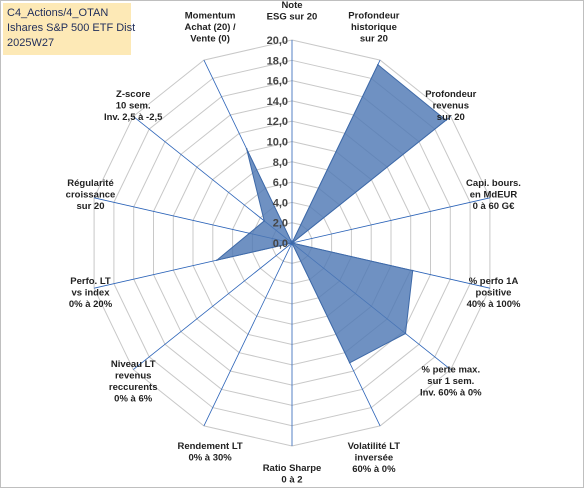  What do you see at coordinates (277, 122) in the screenshot?
I see `tick-label-6: 12,0` at bounding box center [277, 122].